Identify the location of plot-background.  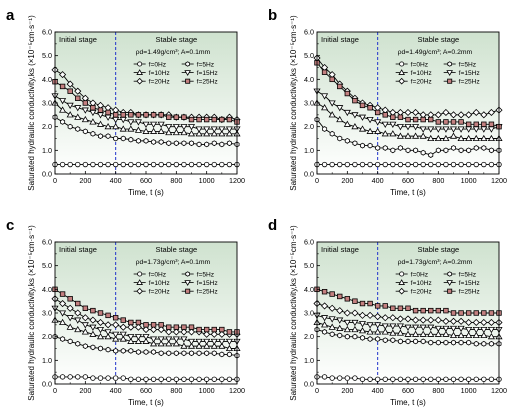
(146, 313).